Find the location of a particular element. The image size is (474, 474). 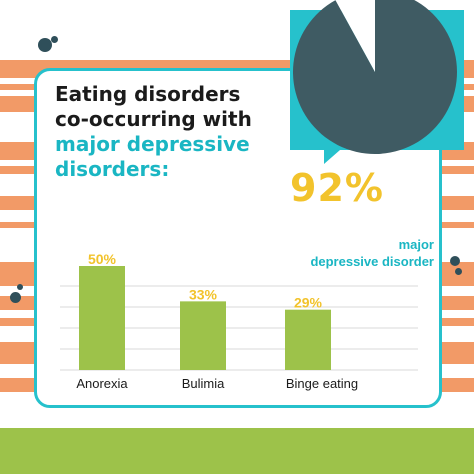

category-label: Bulimia is located at coordinates (203, 383).